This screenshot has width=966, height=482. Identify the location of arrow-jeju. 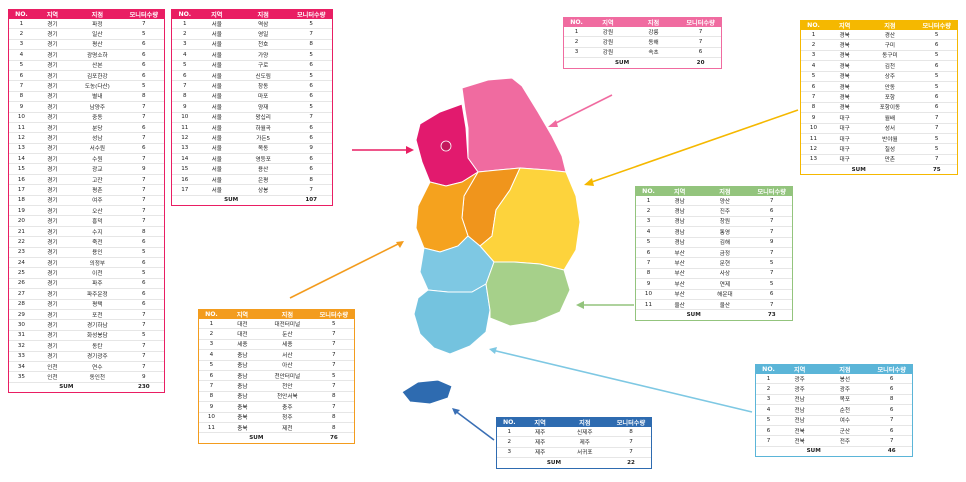
(474, 425).